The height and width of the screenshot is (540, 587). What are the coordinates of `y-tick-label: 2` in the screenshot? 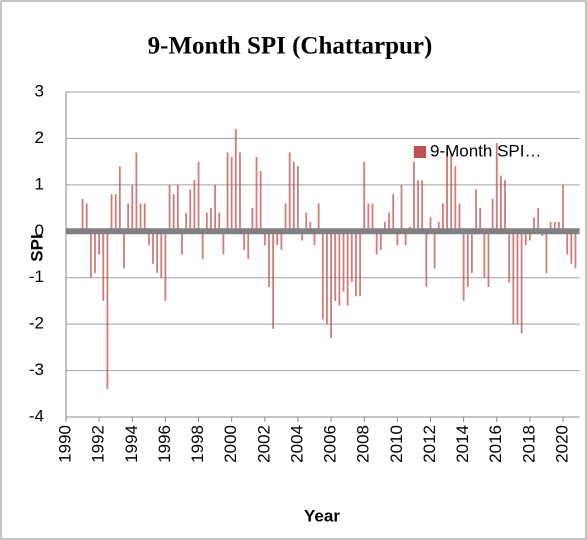 It's located at (39, 137).